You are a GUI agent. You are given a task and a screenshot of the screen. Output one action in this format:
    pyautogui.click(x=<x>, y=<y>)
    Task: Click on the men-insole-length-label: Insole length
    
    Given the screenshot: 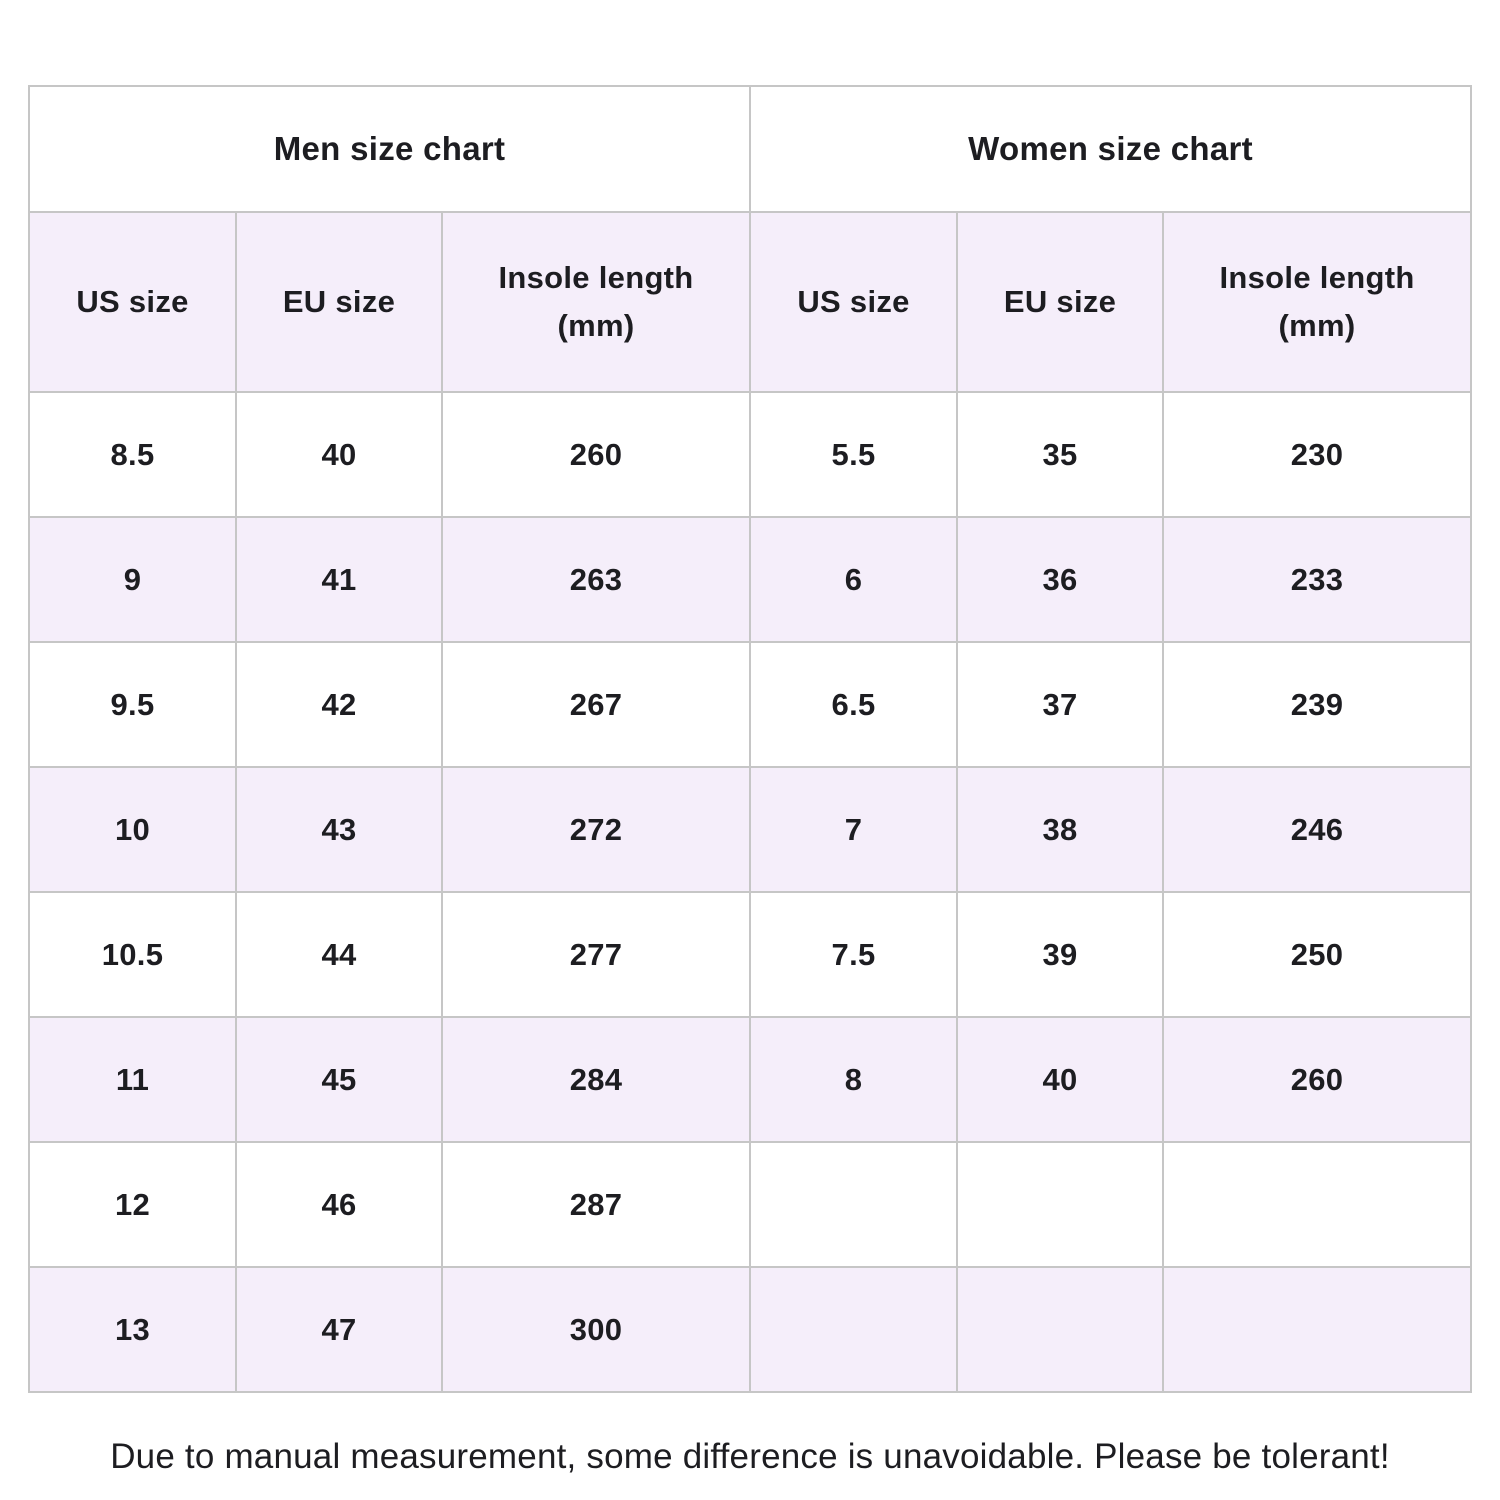 What is the action you would take?
    pyautogui.click(x=596, y=277)
    